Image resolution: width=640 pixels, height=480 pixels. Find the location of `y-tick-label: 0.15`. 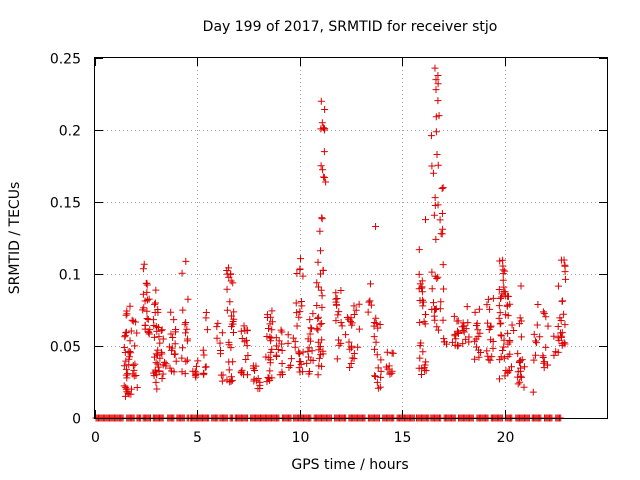

y-tick-label: 0.15 is located at coordinates (65, 204).